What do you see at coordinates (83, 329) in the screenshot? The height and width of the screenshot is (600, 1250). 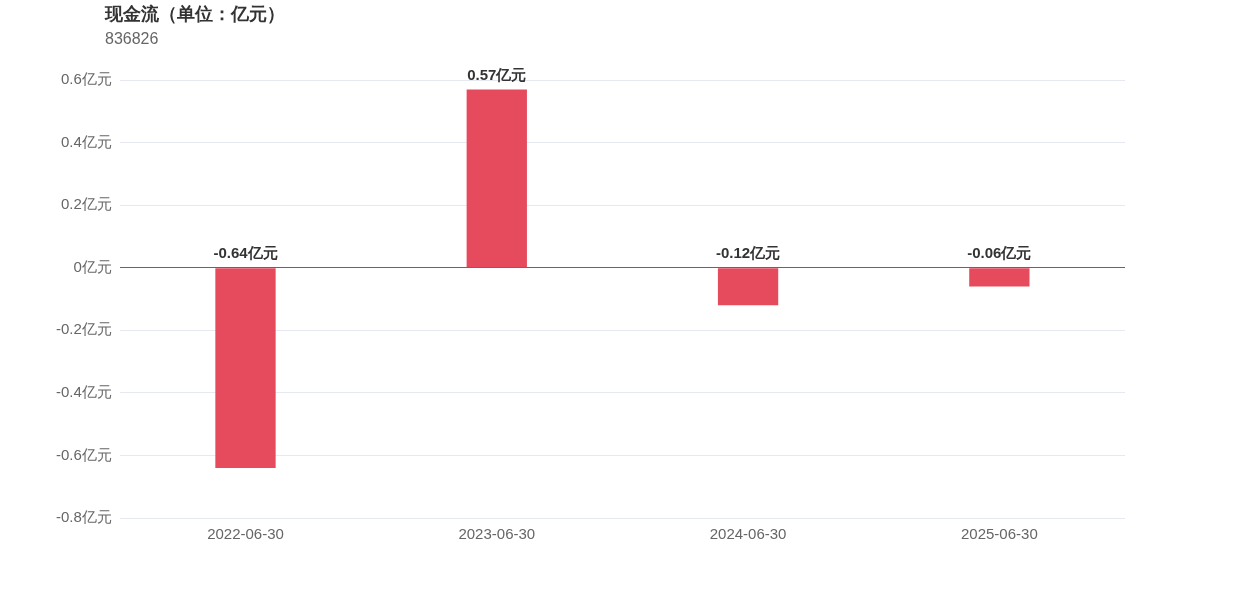 I see `y-tick-label: -0.2亿元` at bounding box center [83, 329].